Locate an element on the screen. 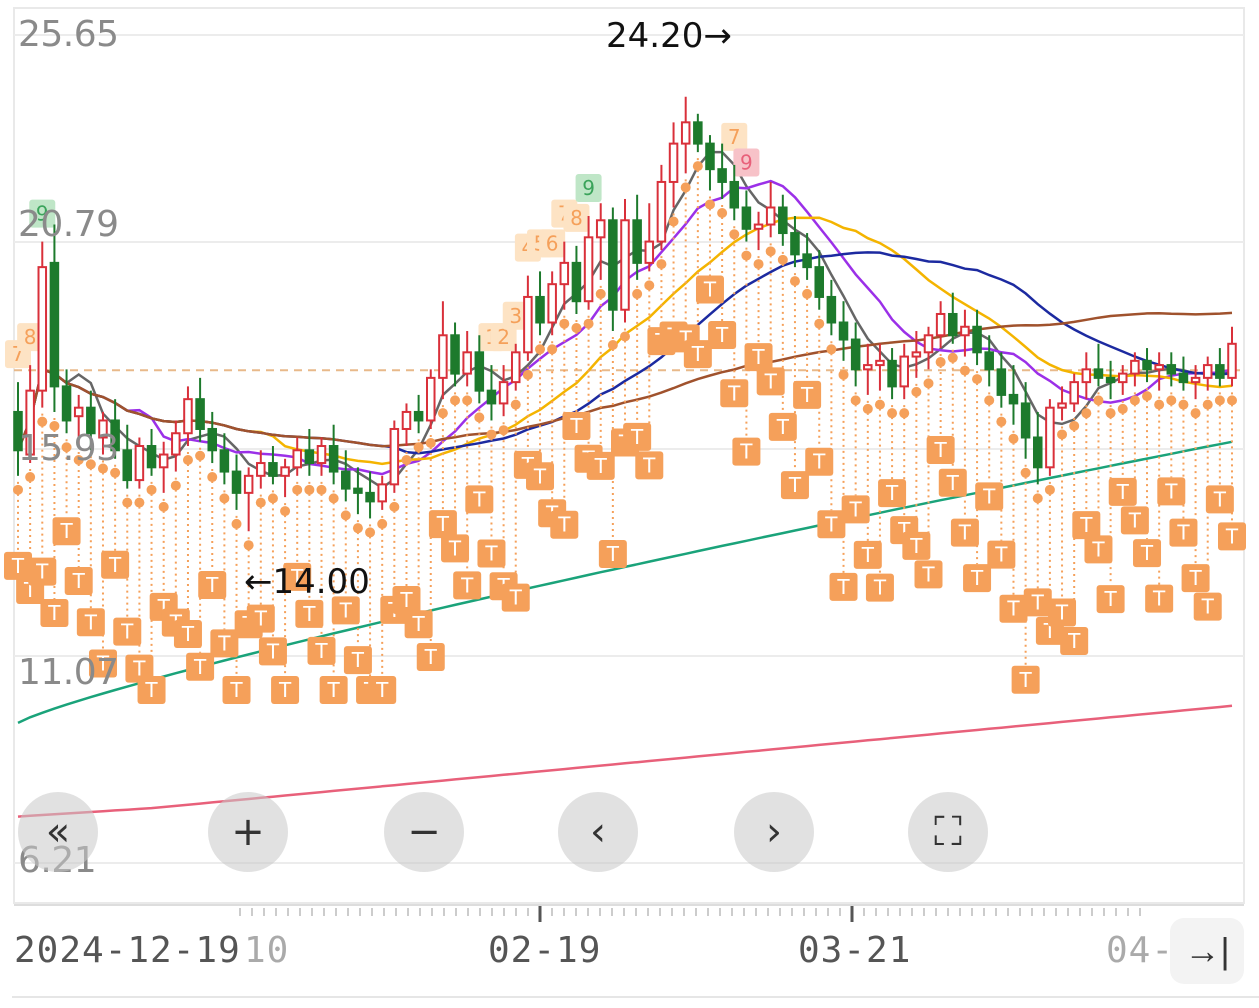 The width and height of the screenshot is (1259, 1008). zoom-out-button: − is located at coordinates (424, 832).